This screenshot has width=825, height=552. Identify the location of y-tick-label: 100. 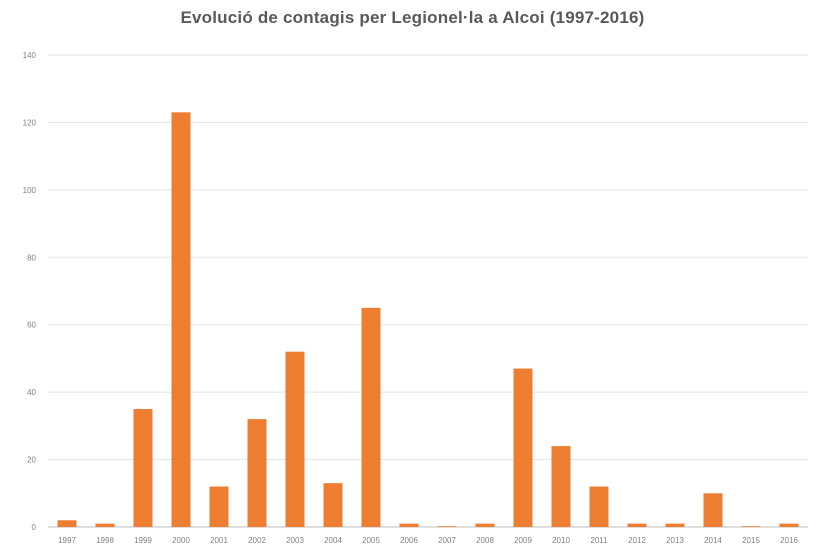
(30, 190).